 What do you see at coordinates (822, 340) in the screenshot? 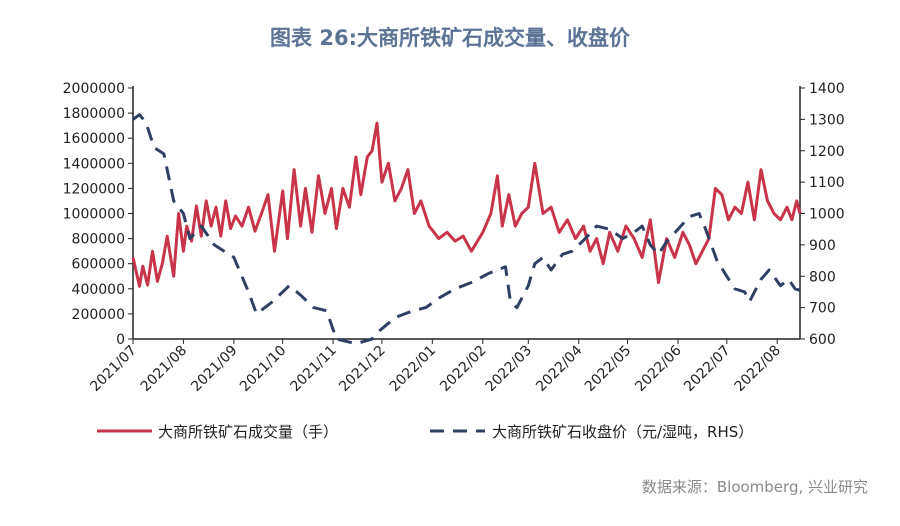
I see `right-tick-label: 600` at bounding box center [822, 340].